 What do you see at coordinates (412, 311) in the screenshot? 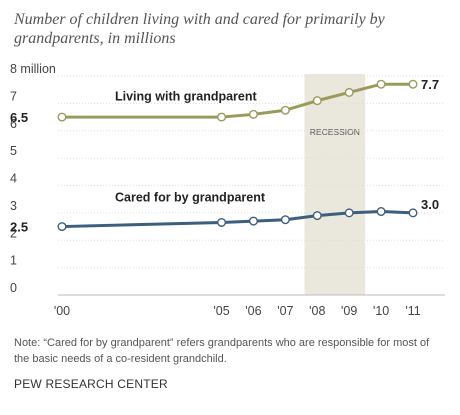
I see `x-tick-label: '11` at bounding box center [412, 311].